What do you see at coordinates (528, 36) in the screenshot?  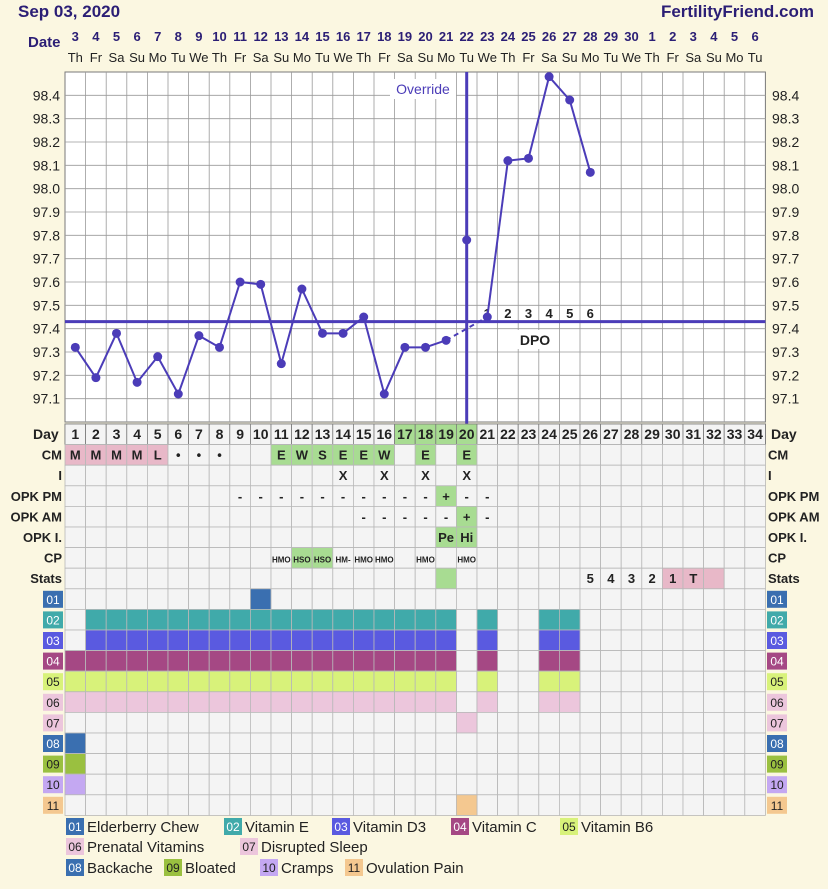 I see `date-tick-label: 25` at bounding box center [528, 36].